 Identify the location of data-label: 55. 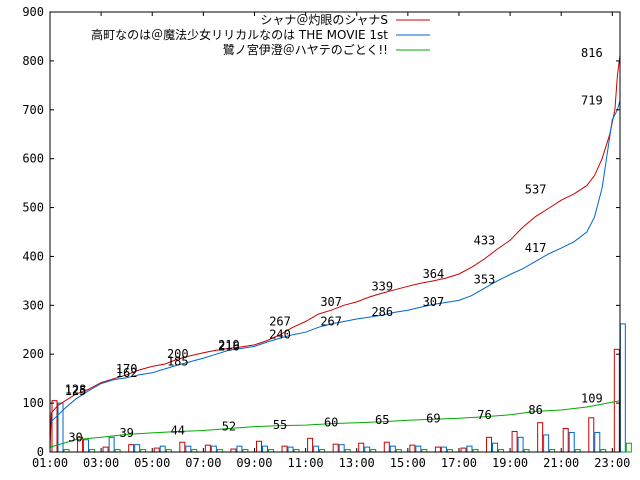
(280, 425).